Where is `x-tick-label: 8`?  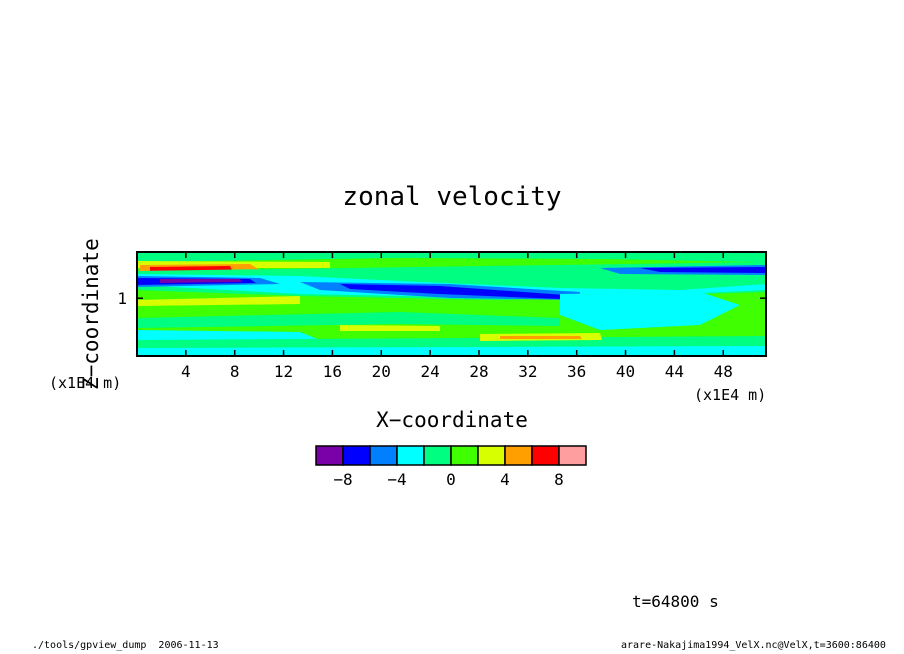
x-tick-label: 8 is located at coordinates (235, 371).